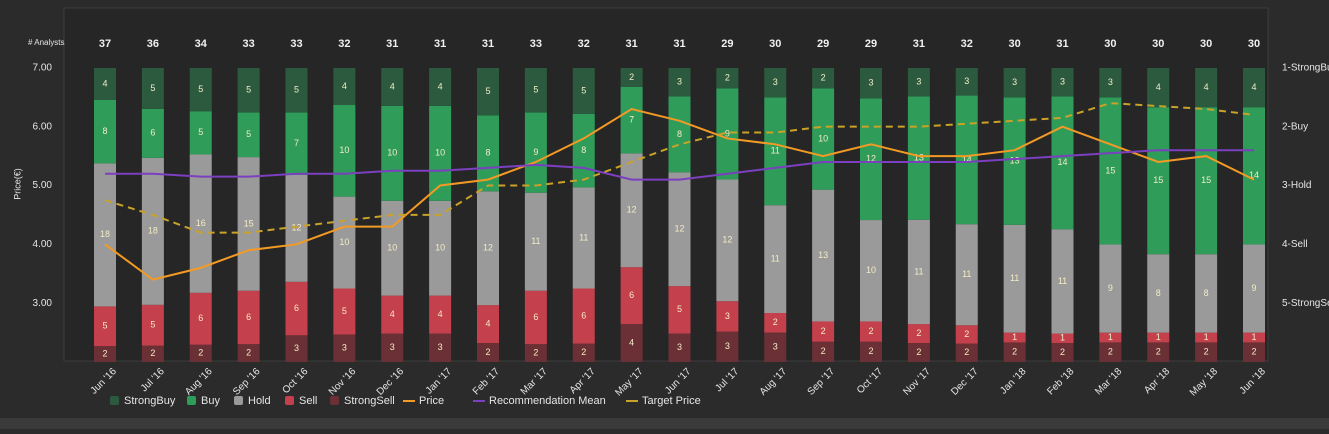 This screenshot has width=1329, height=434. What do you see at coordinates (823, 255) in the screenshot?
I see `segment-label: 13` at bounding box center [823, 255].